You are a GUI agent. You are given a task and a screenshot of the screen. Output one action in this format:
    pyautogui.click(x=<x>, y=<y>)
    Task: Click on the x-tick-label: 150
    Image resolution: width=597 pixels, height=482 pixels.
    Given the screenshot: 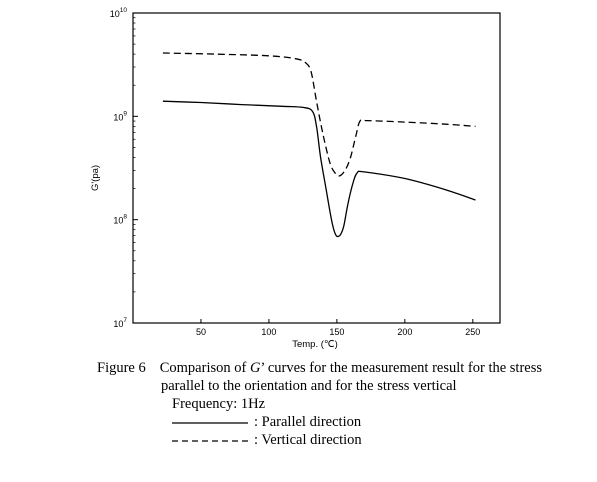 What is the action you would take?
    pyautogui.click(x=336, y=332)
    